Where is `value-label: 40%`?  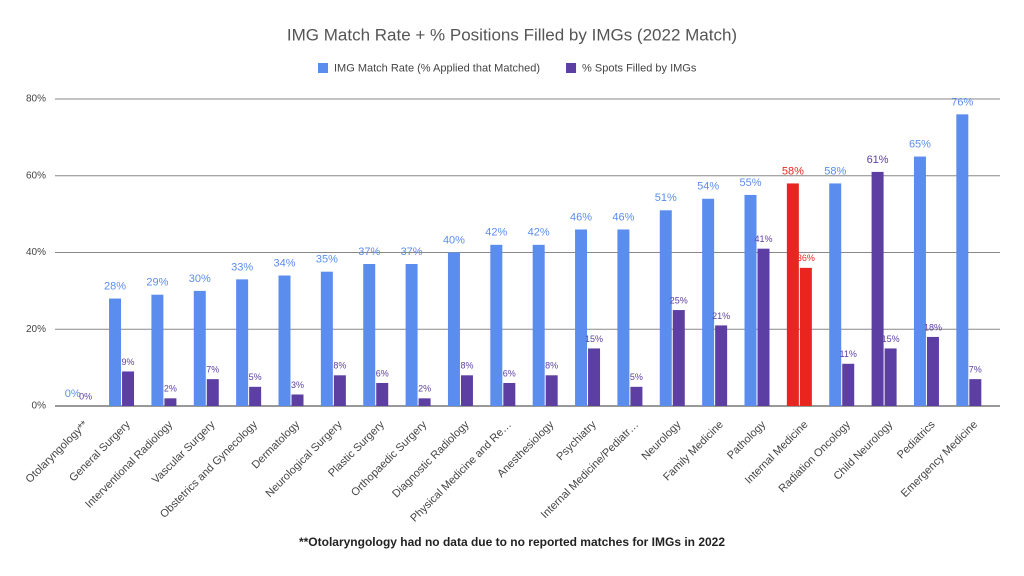 value-label: 40% is located at coordinates (454, 240).